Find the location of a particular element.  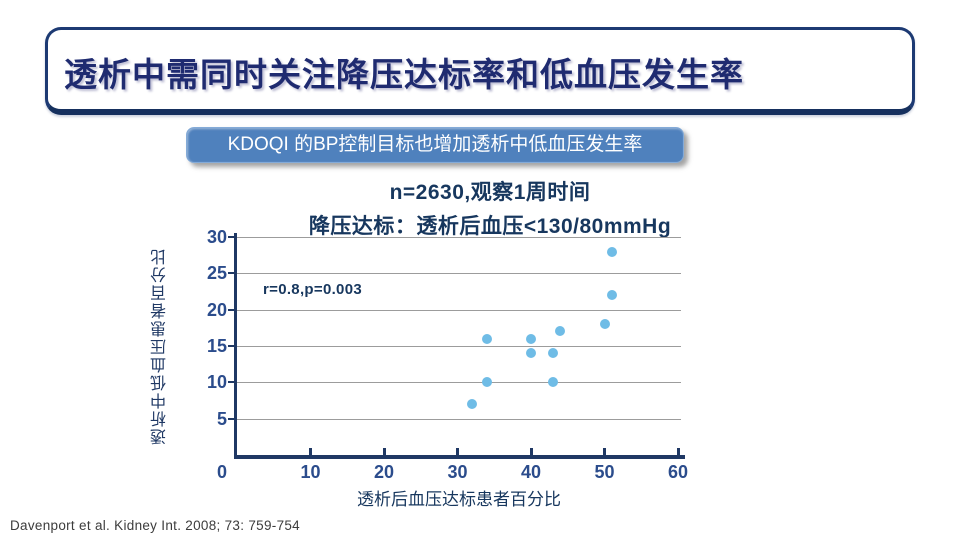

x-axis-title: 透析后血压达标患者百分比 is located at coordinates (459, 499).